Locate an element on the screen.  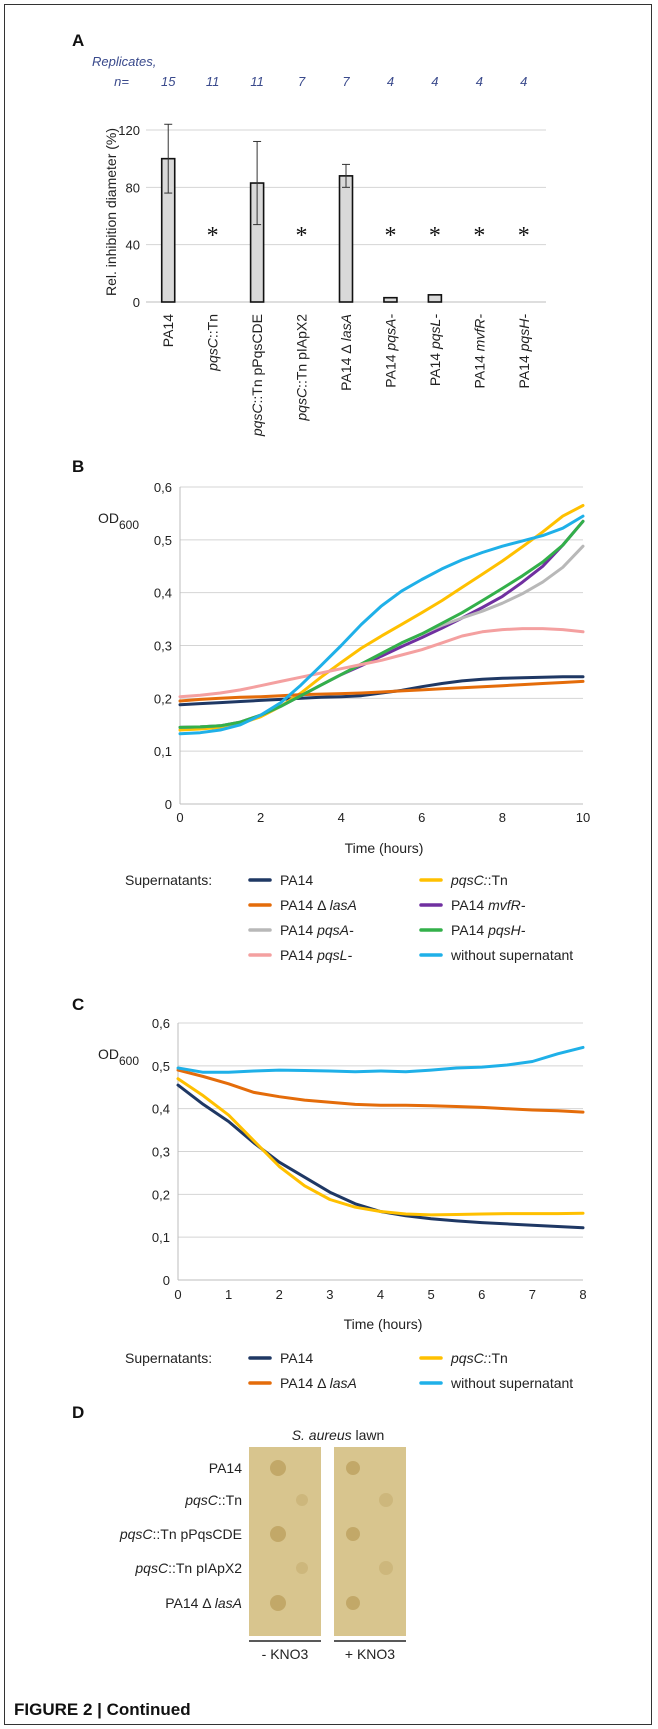
x-tick-label: 7 is located at coordinates (532, 1294).